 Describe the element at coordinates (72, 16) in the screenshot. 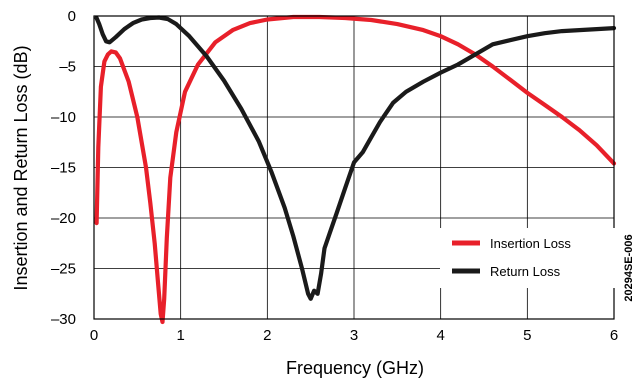

I see `y-tick-label: 0` at that location.